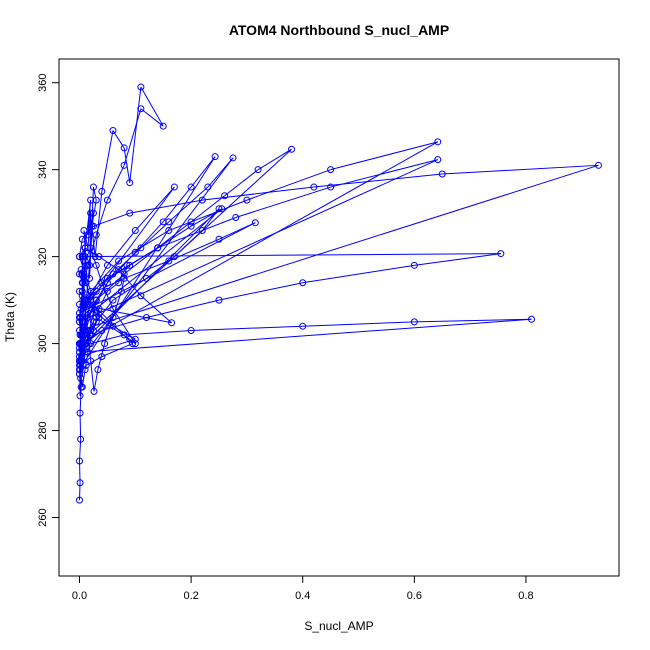 The height and width of the screenshot is (650, 650). Describe the element at coordinates (43, 430) in the screenshot. I see `y-tick-label: 280` at that location.